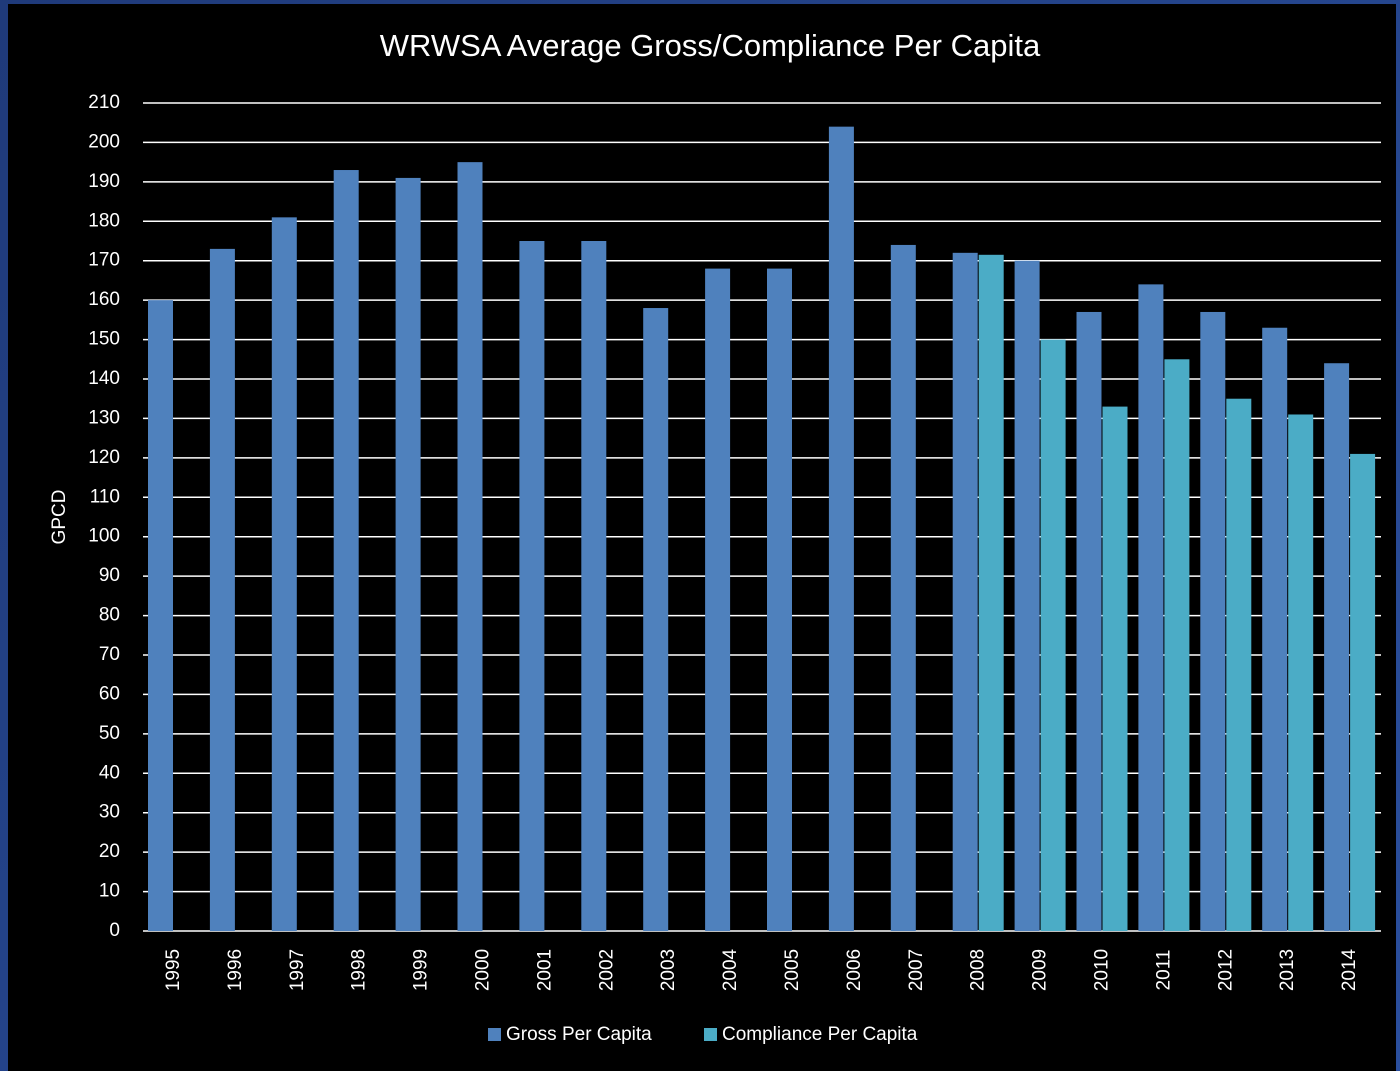 The height and width of the screenshot is (1071, 1400). What do you see at coordinates (482, 970) in the screenshot?
I see `x-tick-label: 2000` at bounding box center [482, 970].